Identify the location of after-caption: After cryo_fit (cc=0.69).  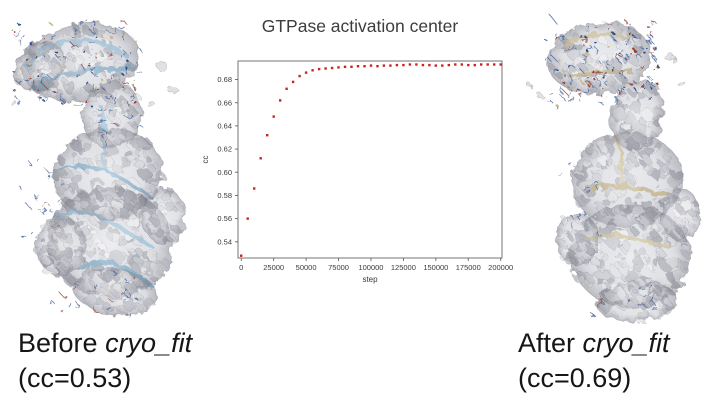
(594, 361).